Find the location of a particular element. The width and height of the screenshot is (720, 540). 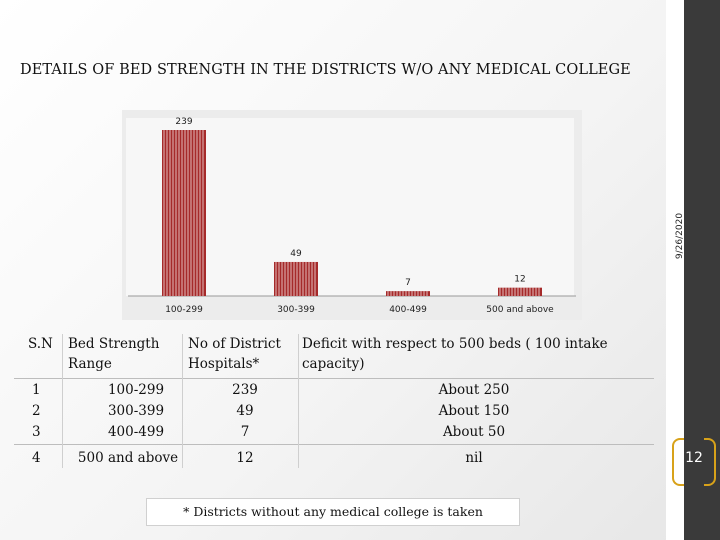

table-cell: About 250 is located at coordinates (474, 390).